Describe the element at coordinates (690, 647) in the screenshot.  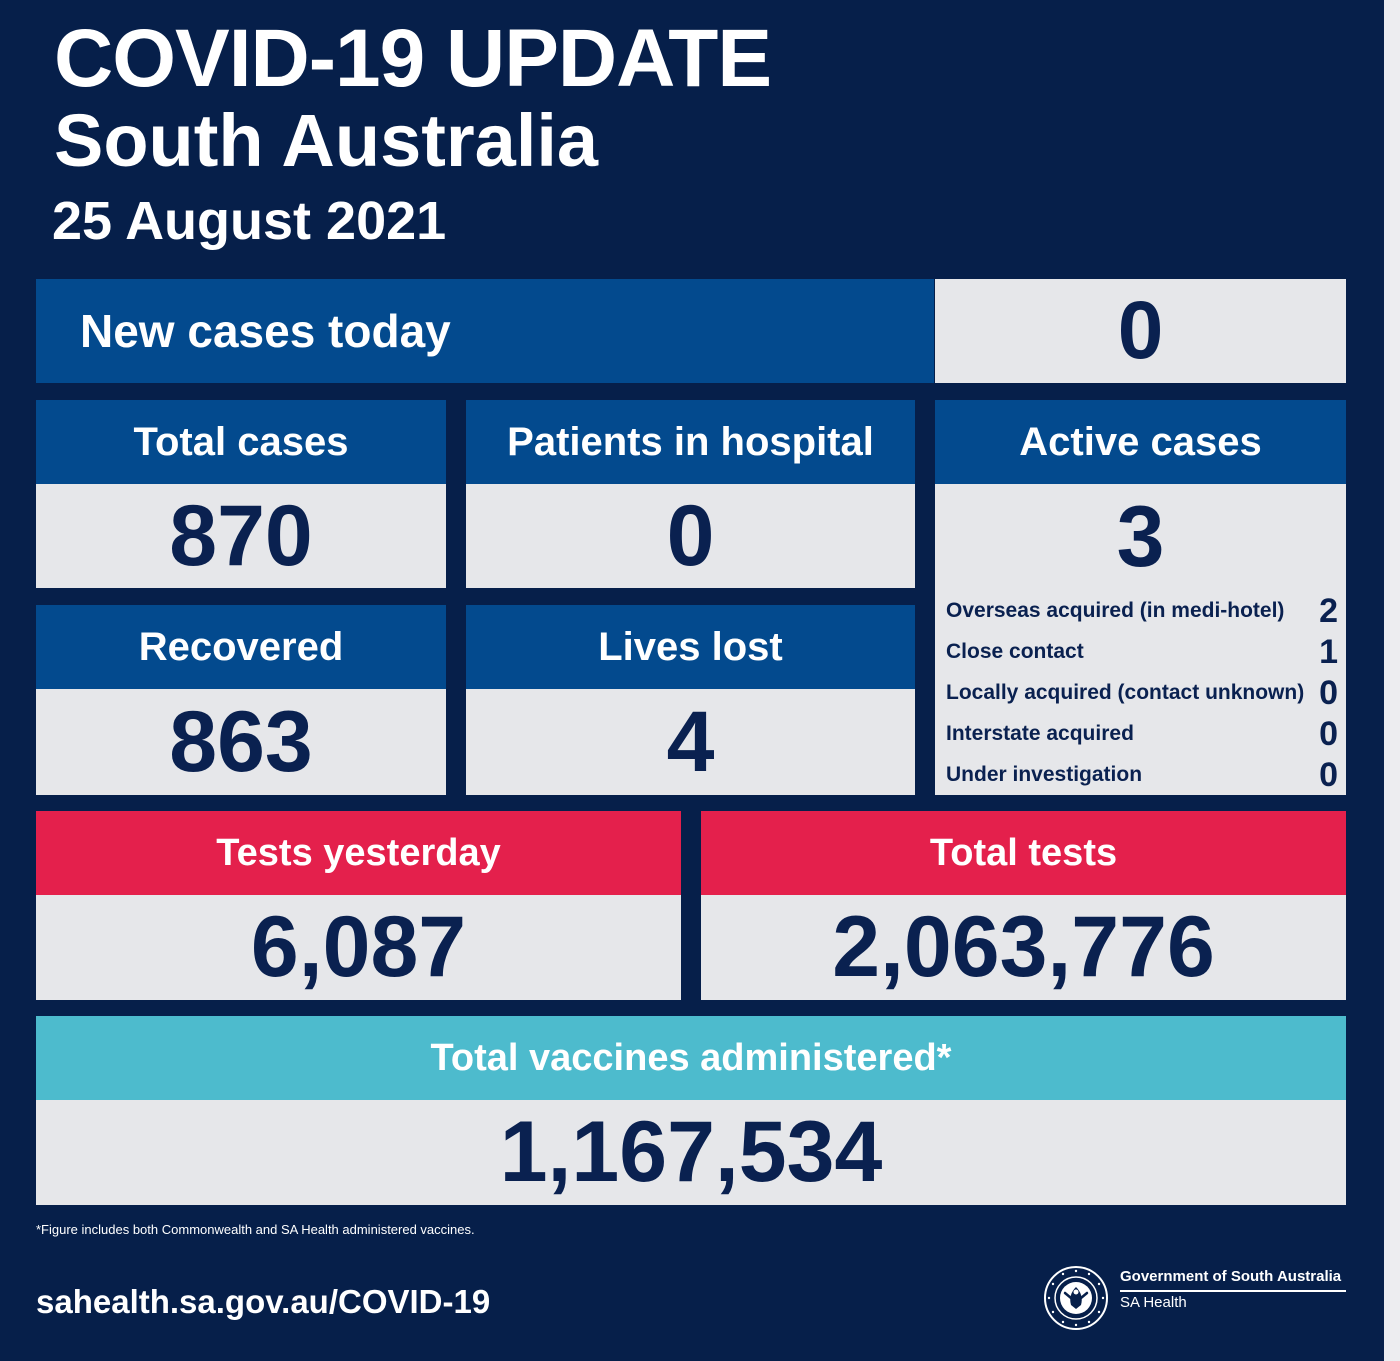
I see `lives-lost-label: Lives lost` at that location.